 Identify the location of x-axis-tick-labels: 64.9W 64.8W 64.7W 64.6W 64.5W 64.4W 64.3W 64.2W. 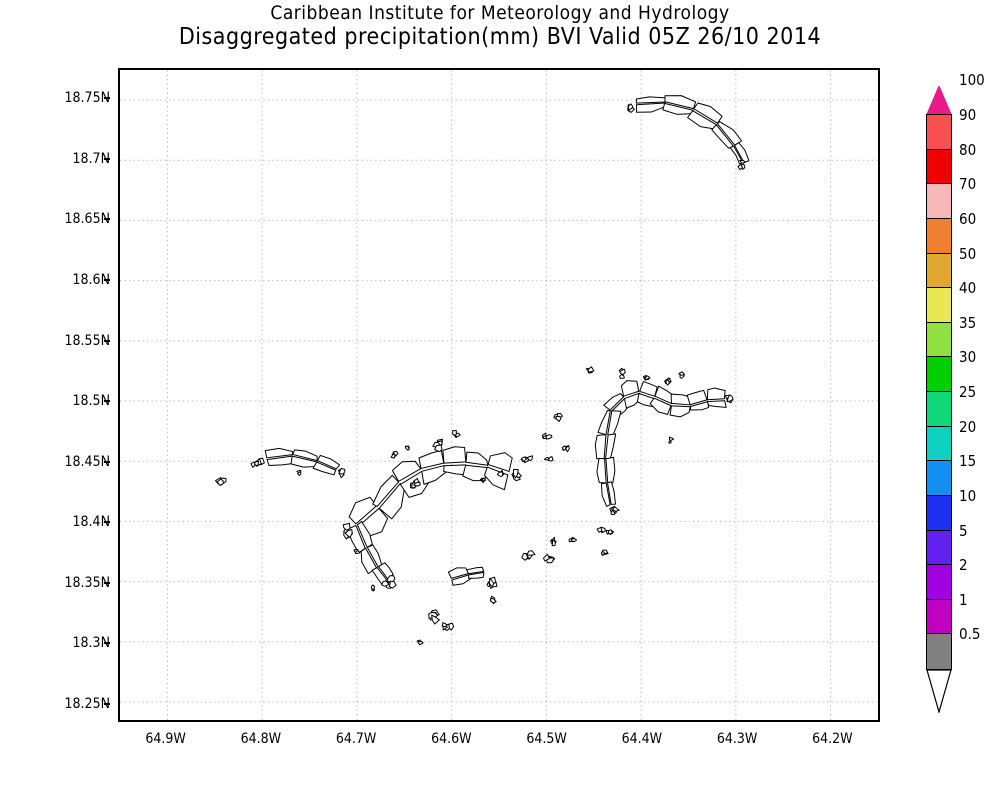
(499, 742).